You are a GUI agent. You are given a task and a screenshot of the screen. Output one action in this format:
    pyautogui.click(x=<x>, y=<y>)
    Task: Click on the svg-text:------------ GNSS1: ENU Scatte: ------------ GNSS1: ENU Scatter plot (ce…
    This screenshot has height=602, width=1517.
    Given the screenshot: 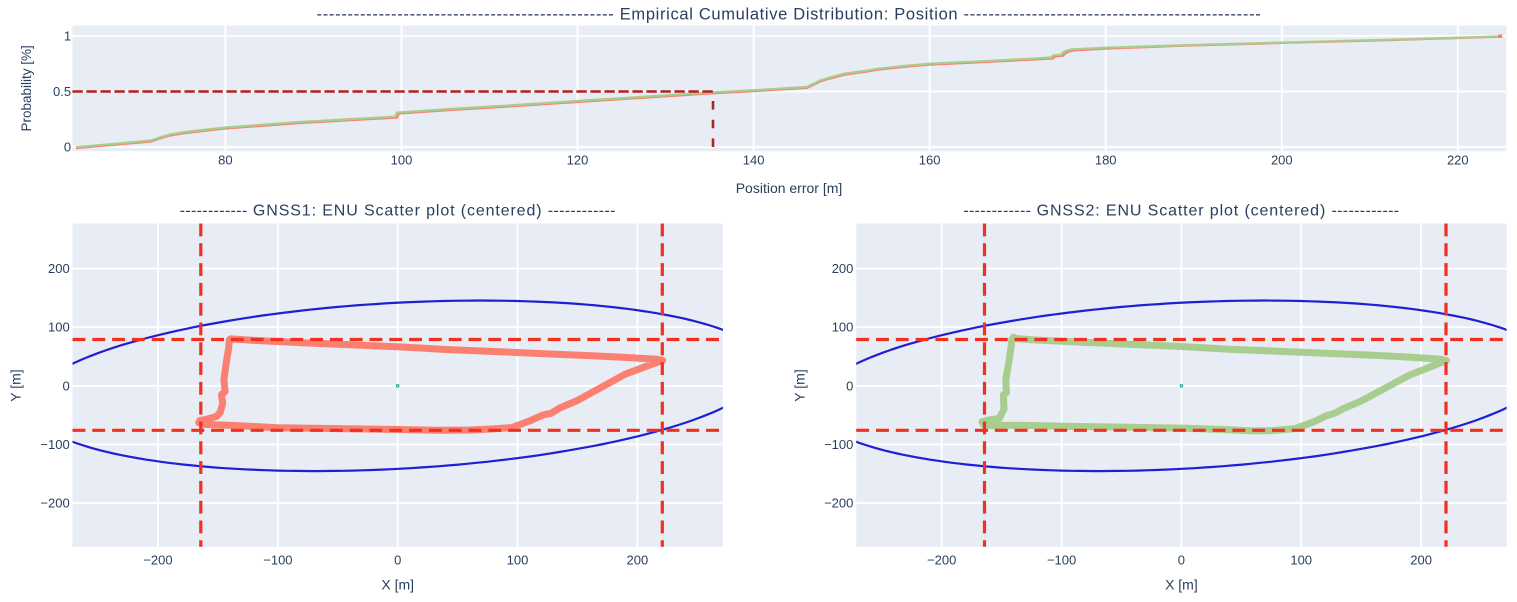 What is the action you would take?
    pyautogui.click(x=398, y=210)
    